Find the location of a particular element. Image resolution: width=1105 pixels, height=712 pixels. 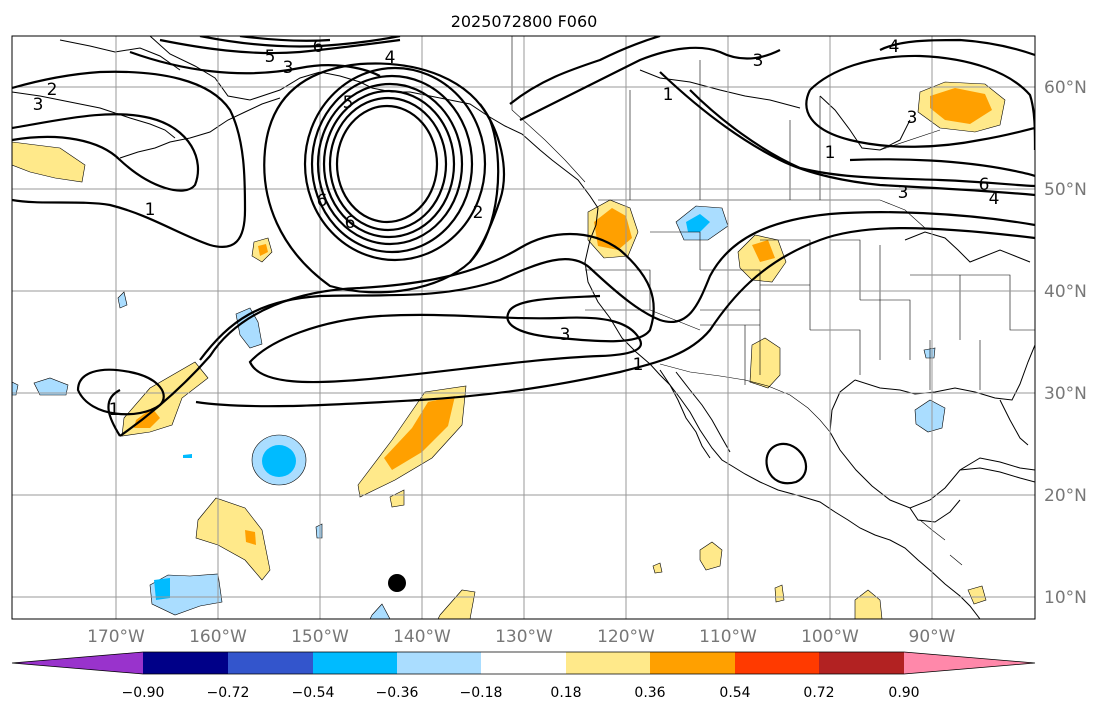

longitude-label: 120°W is located at coordinates (626, 637).